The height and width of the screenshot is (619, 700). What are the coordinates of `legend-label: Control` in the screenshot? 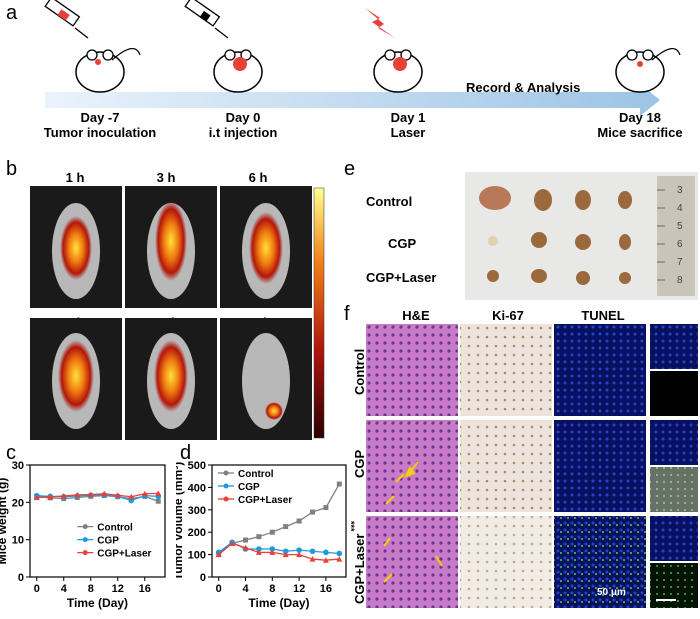 It's located at (115, 528).